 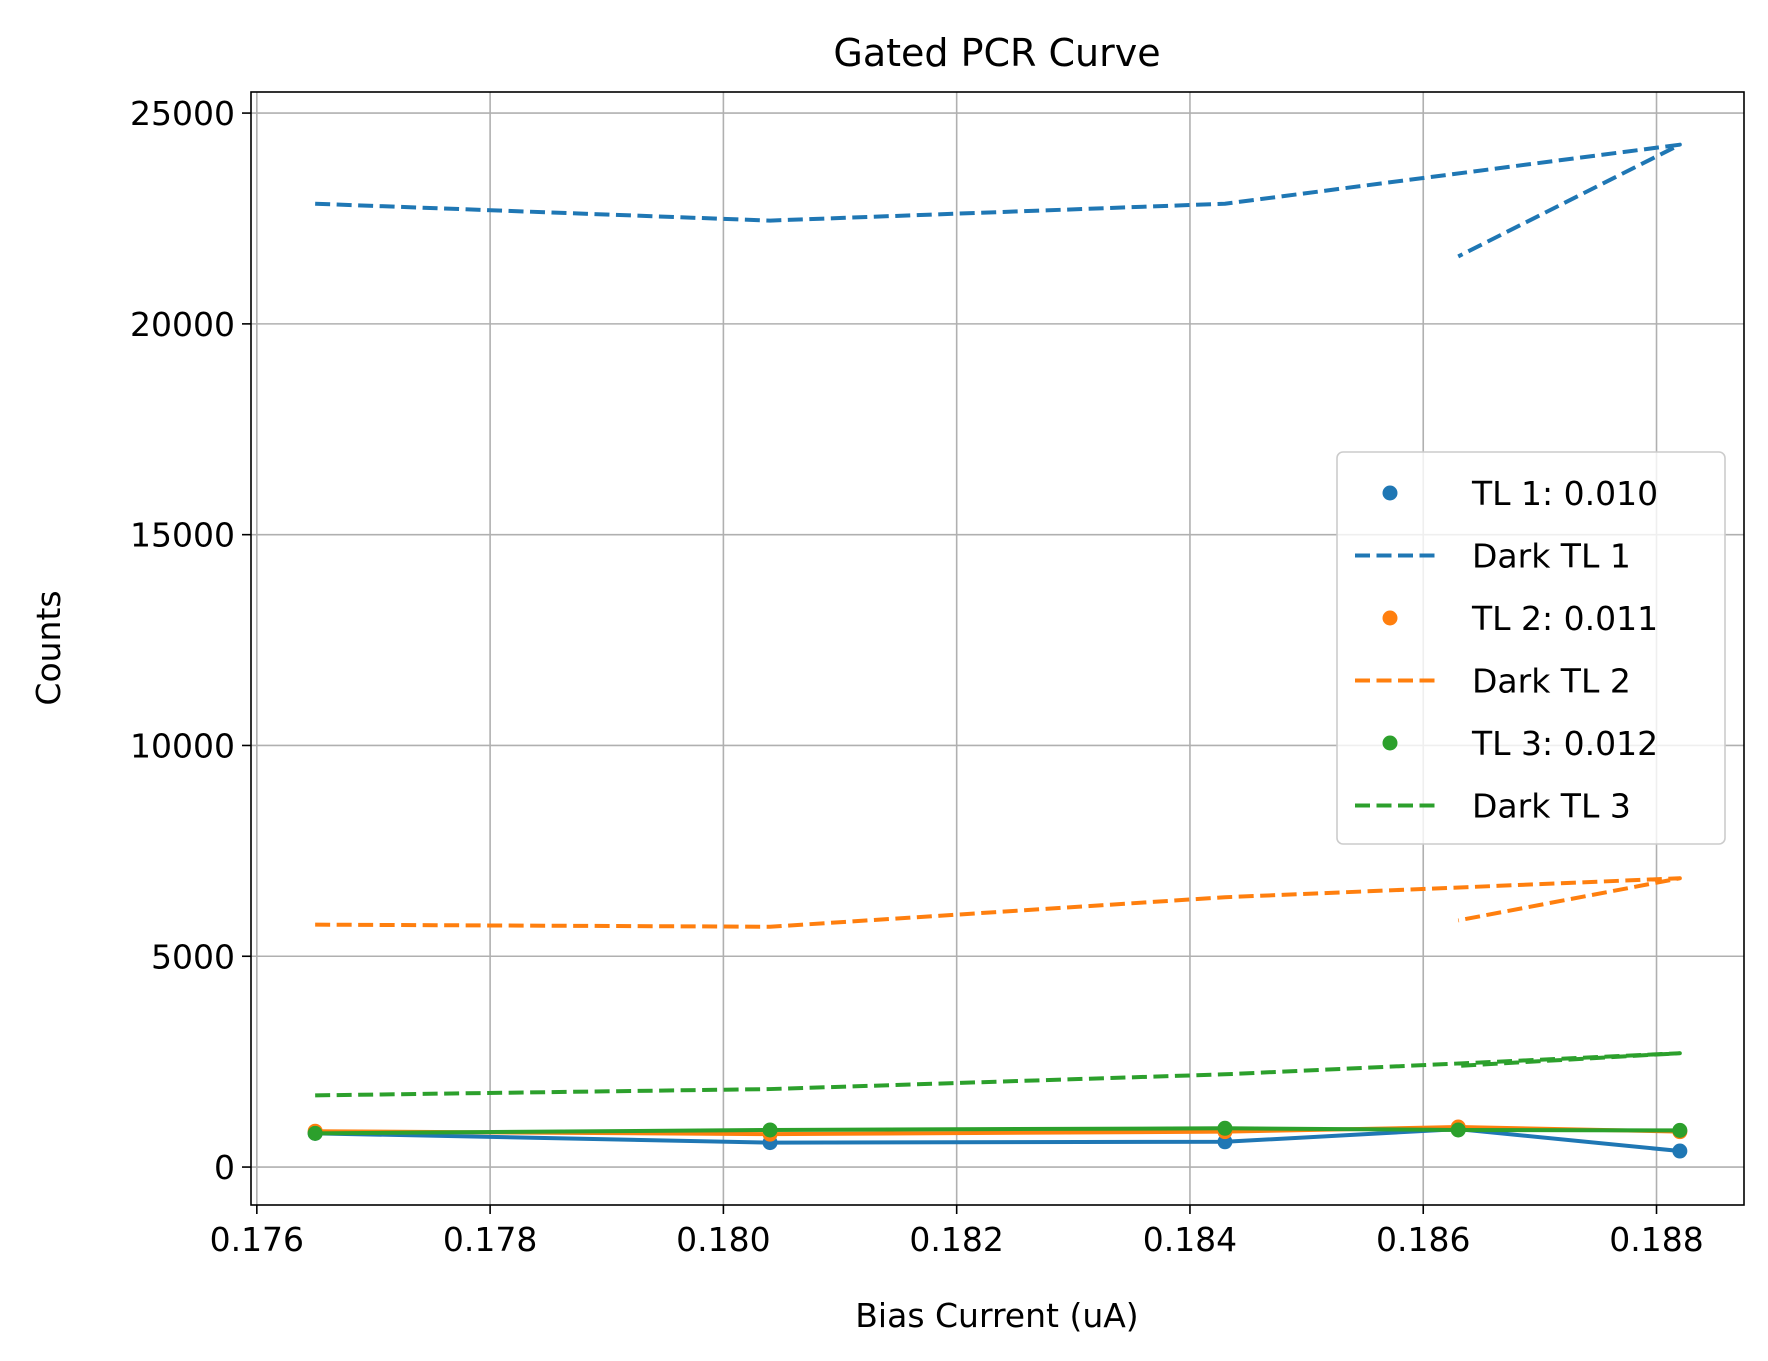 What do you see at coordinates (182, 113) in the screenshot?
I see `y-tick-label: 25000` at bounding box center [182, 113].